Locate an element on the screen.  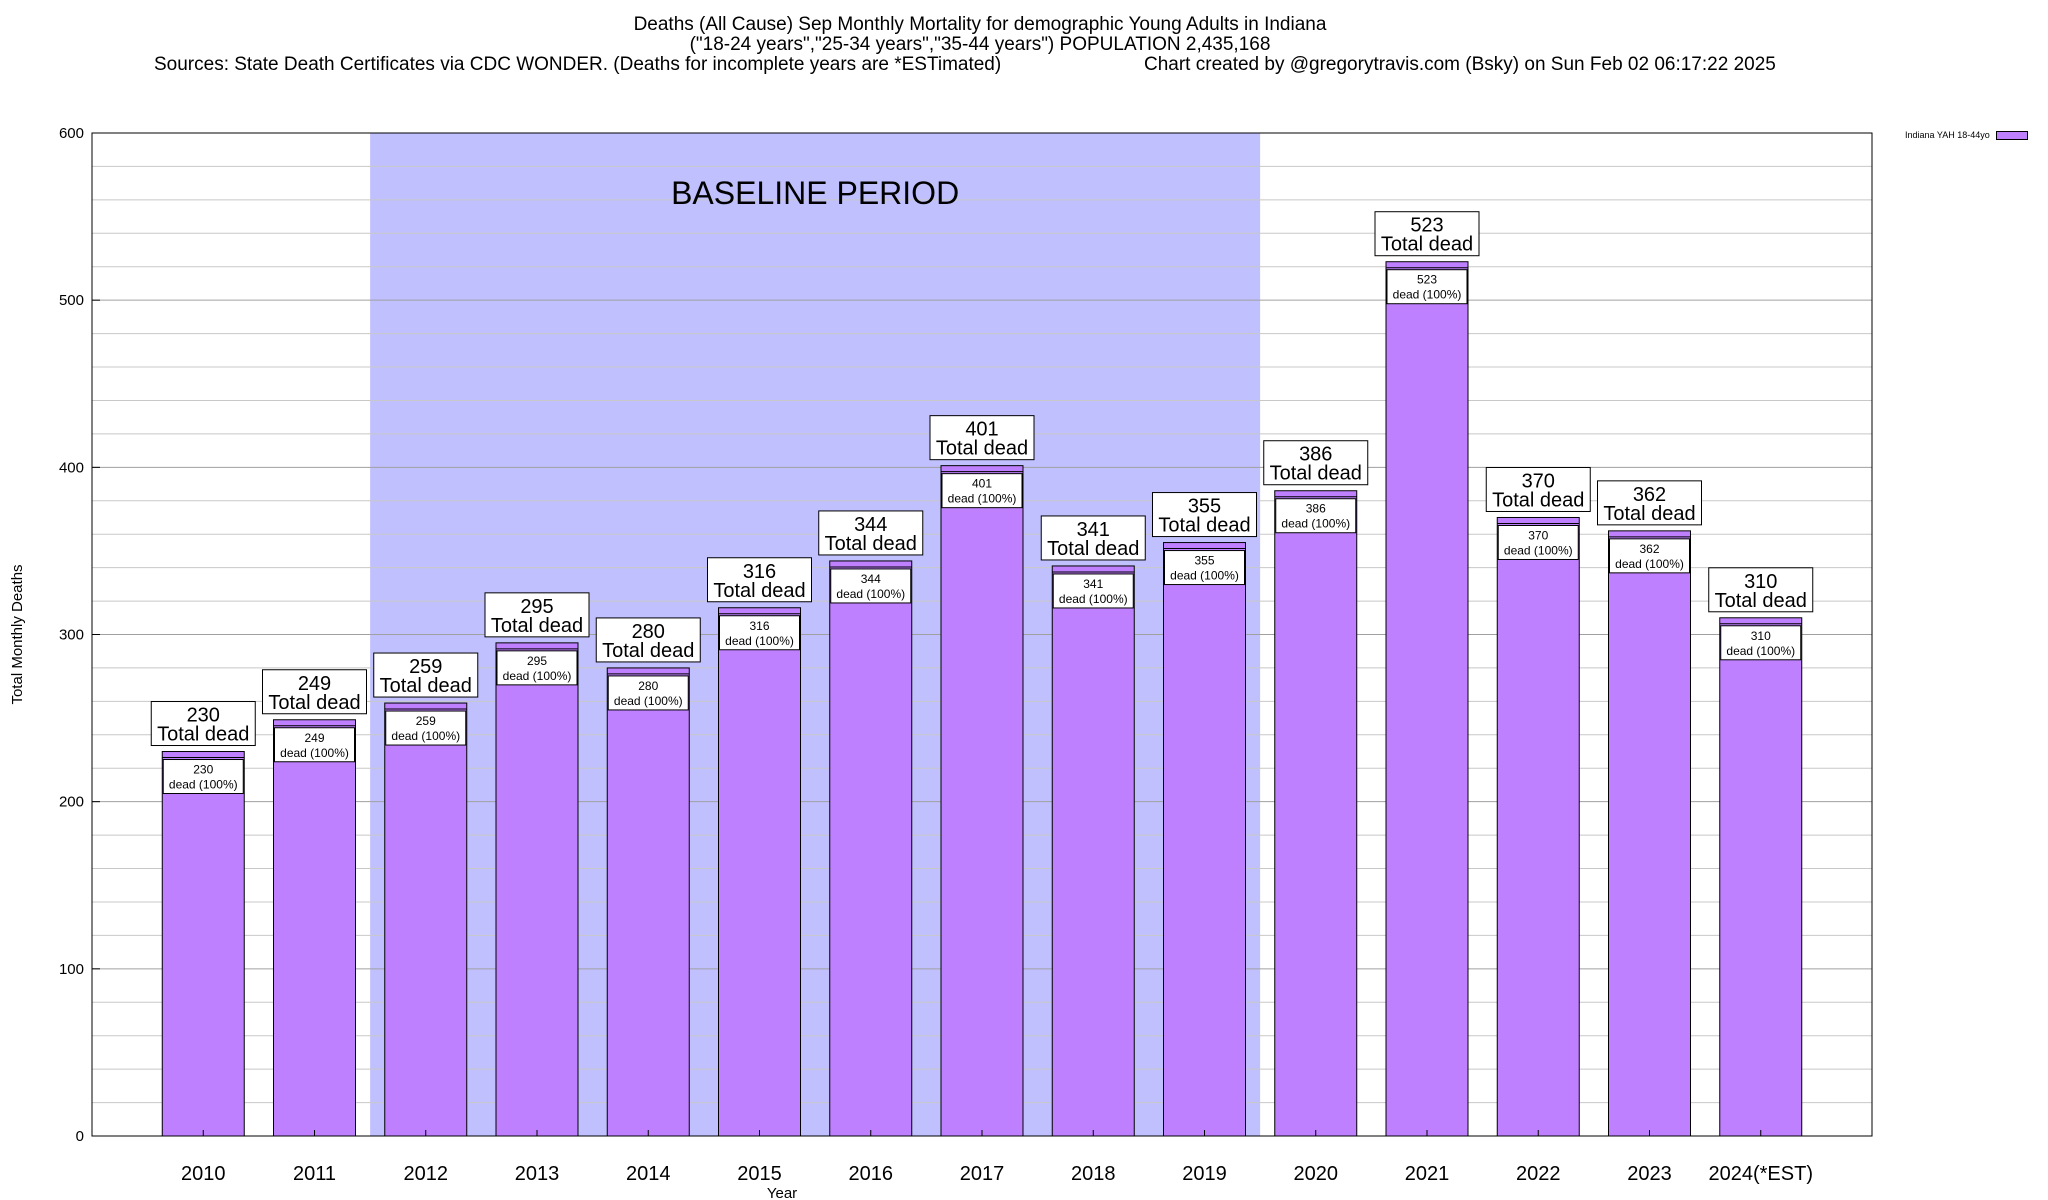
top-value-label: 344 is located at coordinates (870, 525).